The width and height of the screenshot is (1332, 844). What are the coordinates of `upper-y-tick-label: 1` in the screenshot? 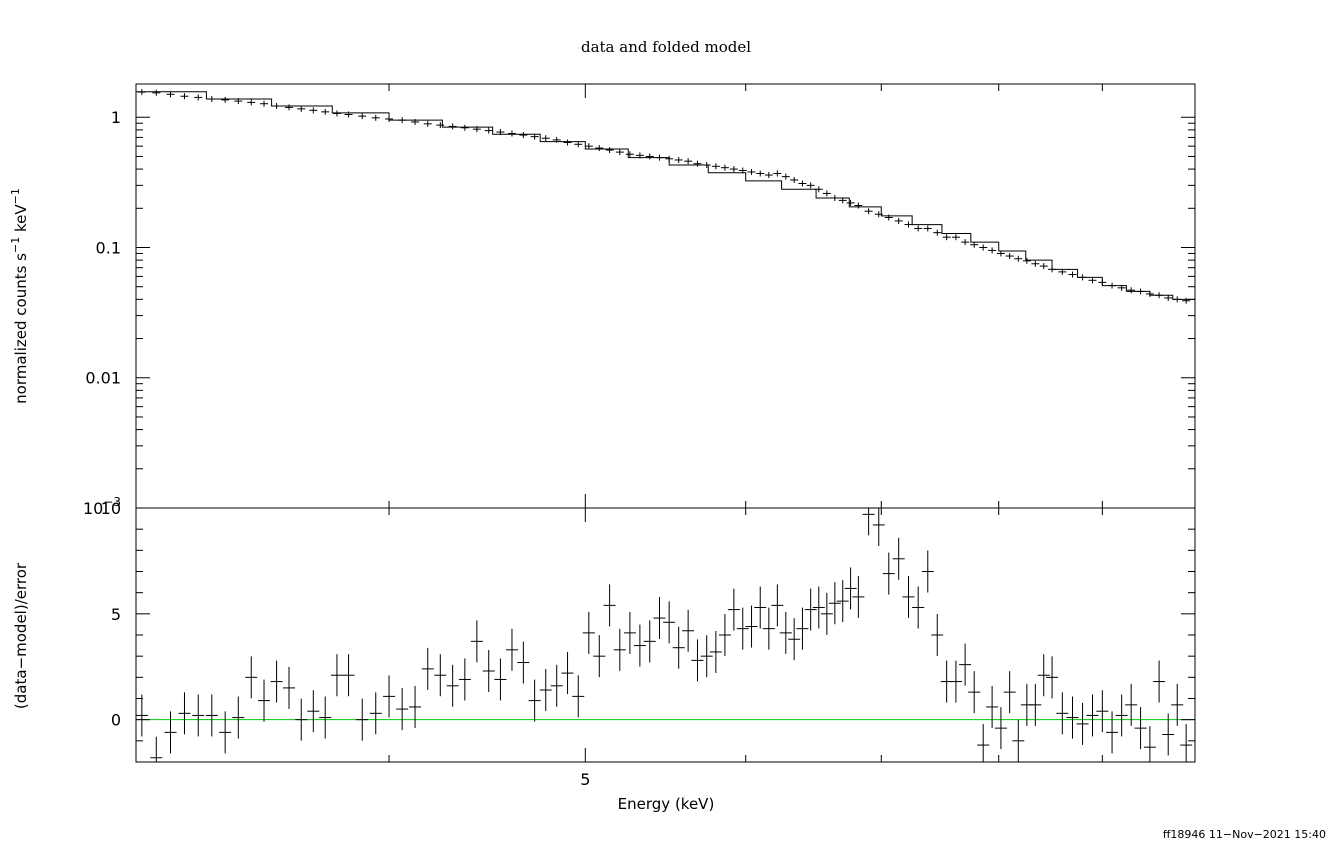 It's located at (116, 117).